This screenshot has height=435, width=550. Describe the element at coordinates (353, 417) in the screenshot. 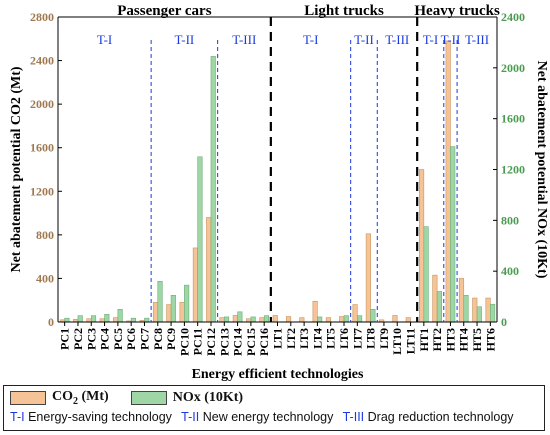

I see `legend-code-t3: T-III` at that location.